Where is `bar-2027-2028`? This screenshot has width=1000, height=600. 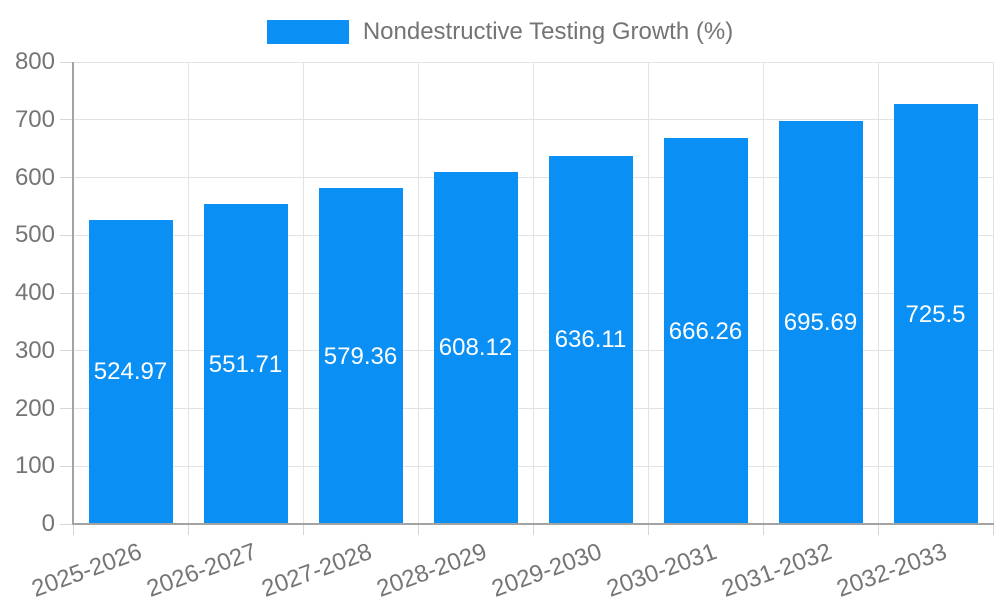
bar-2027-2028 is located at coordinates (360, 355).